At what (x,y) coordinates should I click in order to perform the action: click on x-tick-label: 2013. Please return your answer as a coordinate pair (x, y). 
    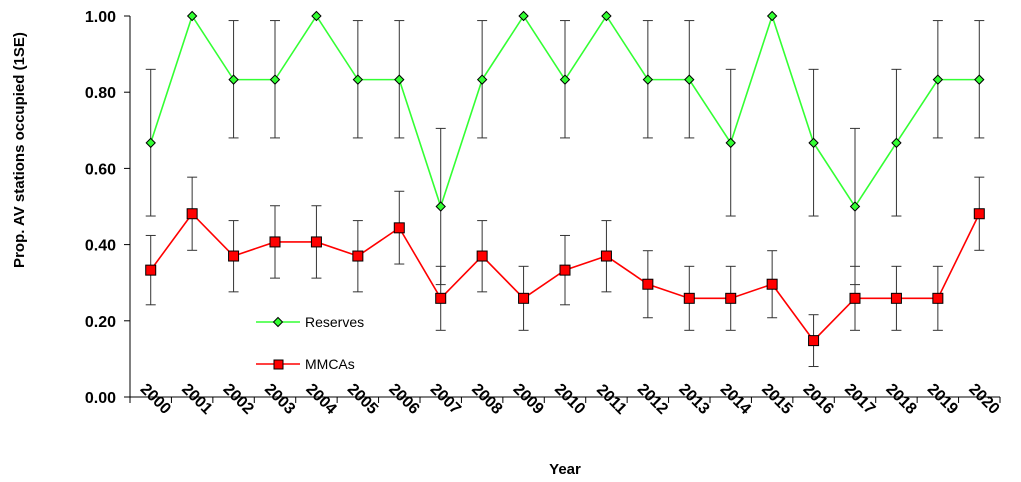
    Looking at the image, I should click on (693, 399).